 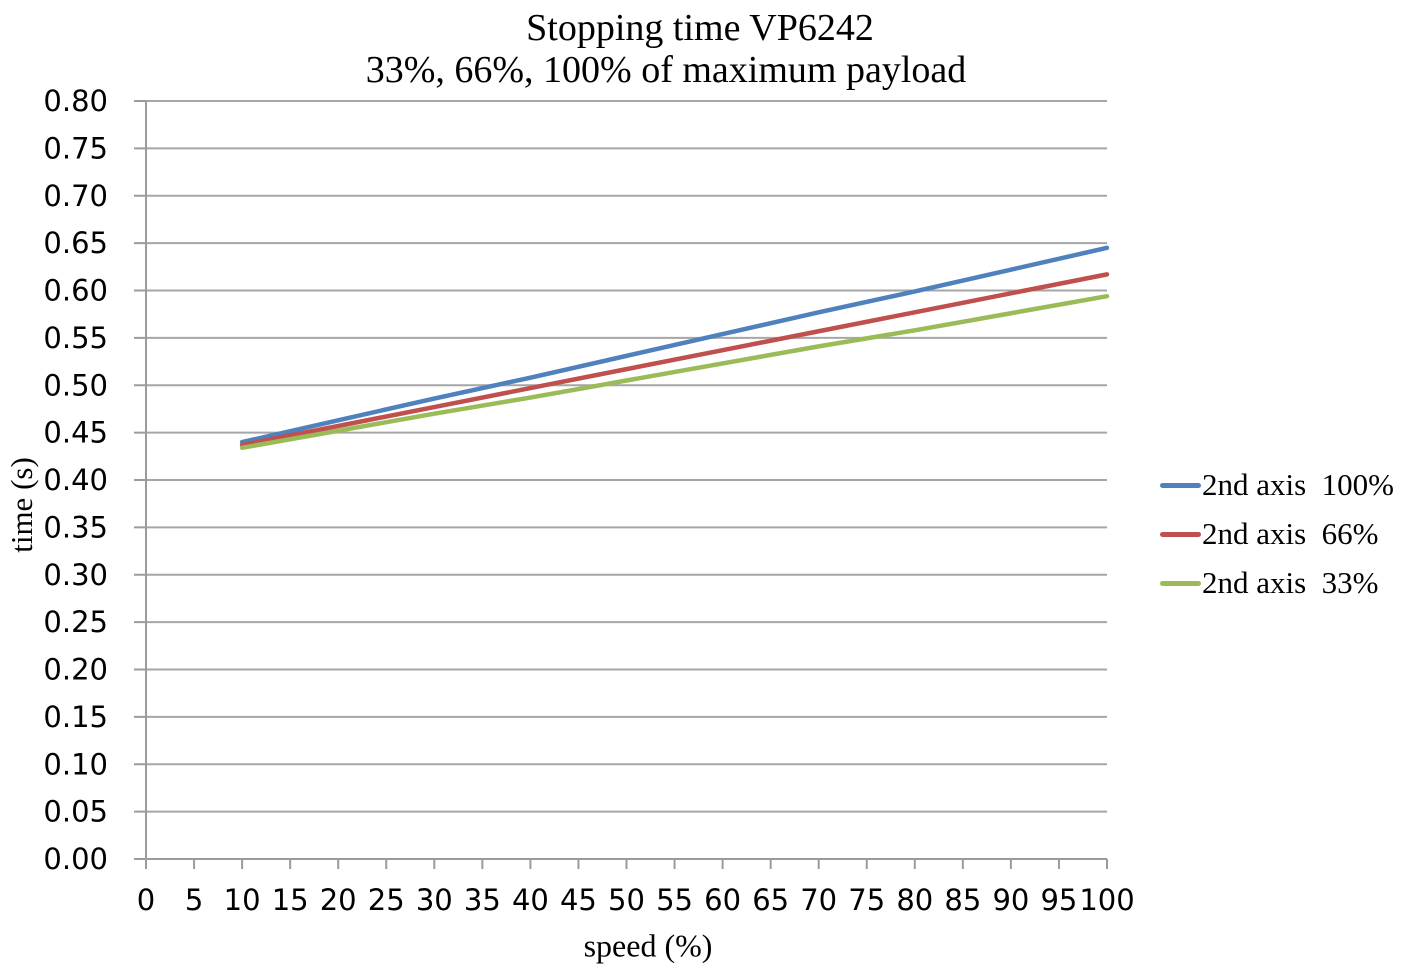 What do you see at coordinates (722, 900) in the screenshot?
I see `x-tick-label: 60` at bounding box center [722, 900].